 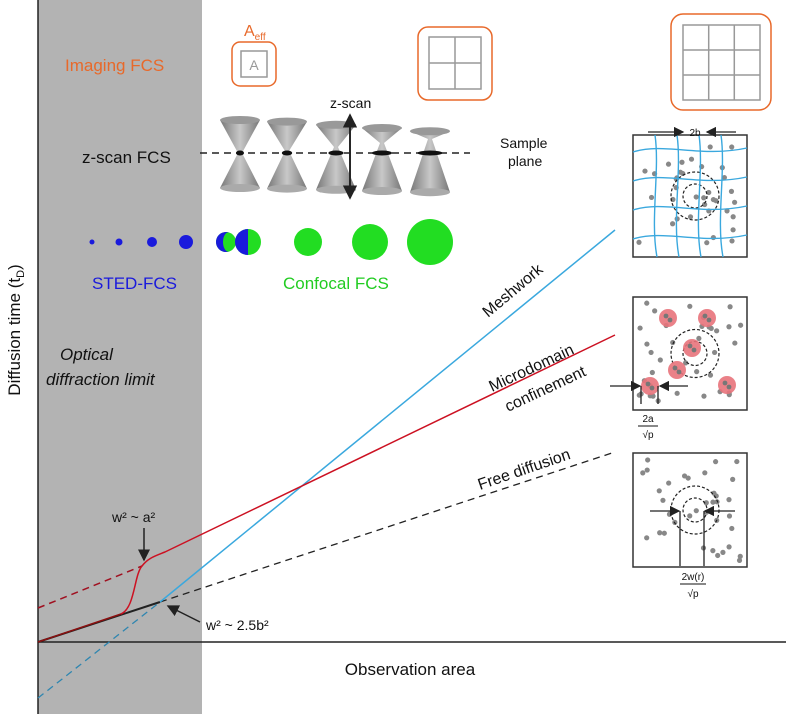 I want to click on aeff-label: Aeff, so click(x=255, y=33).